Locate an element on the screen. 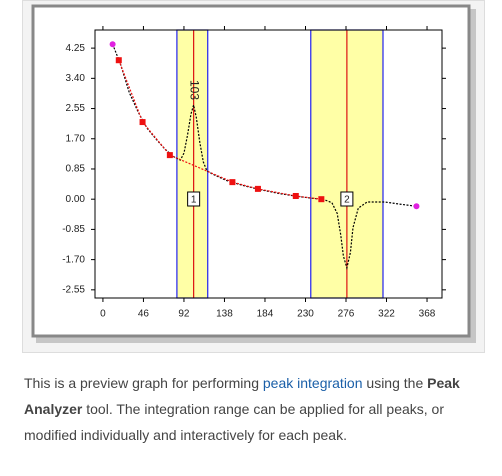  y-tick-label: 4.25 is located at coordinates (76, 48).